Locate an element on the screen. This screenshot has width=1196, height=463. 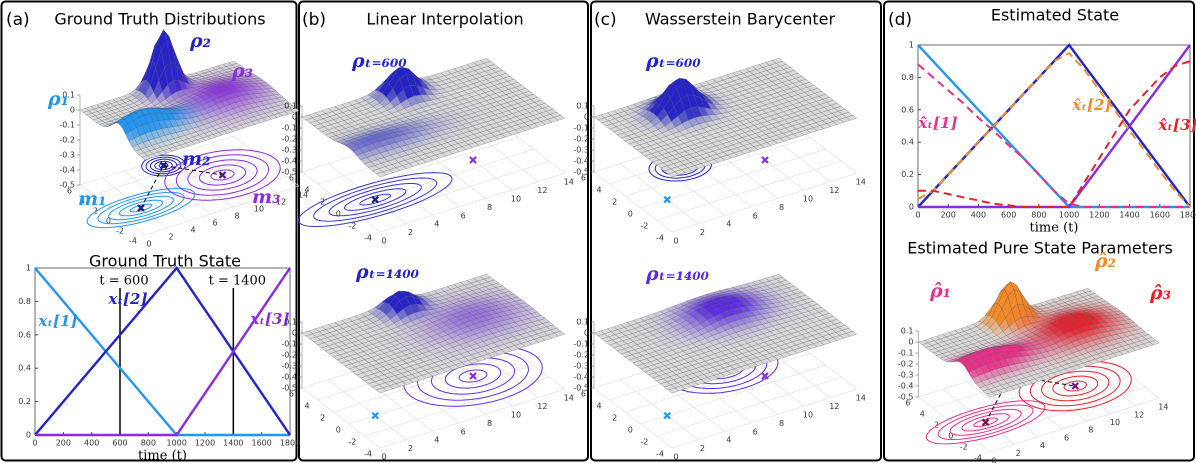
mean-link is located at coordinates (181, 186).